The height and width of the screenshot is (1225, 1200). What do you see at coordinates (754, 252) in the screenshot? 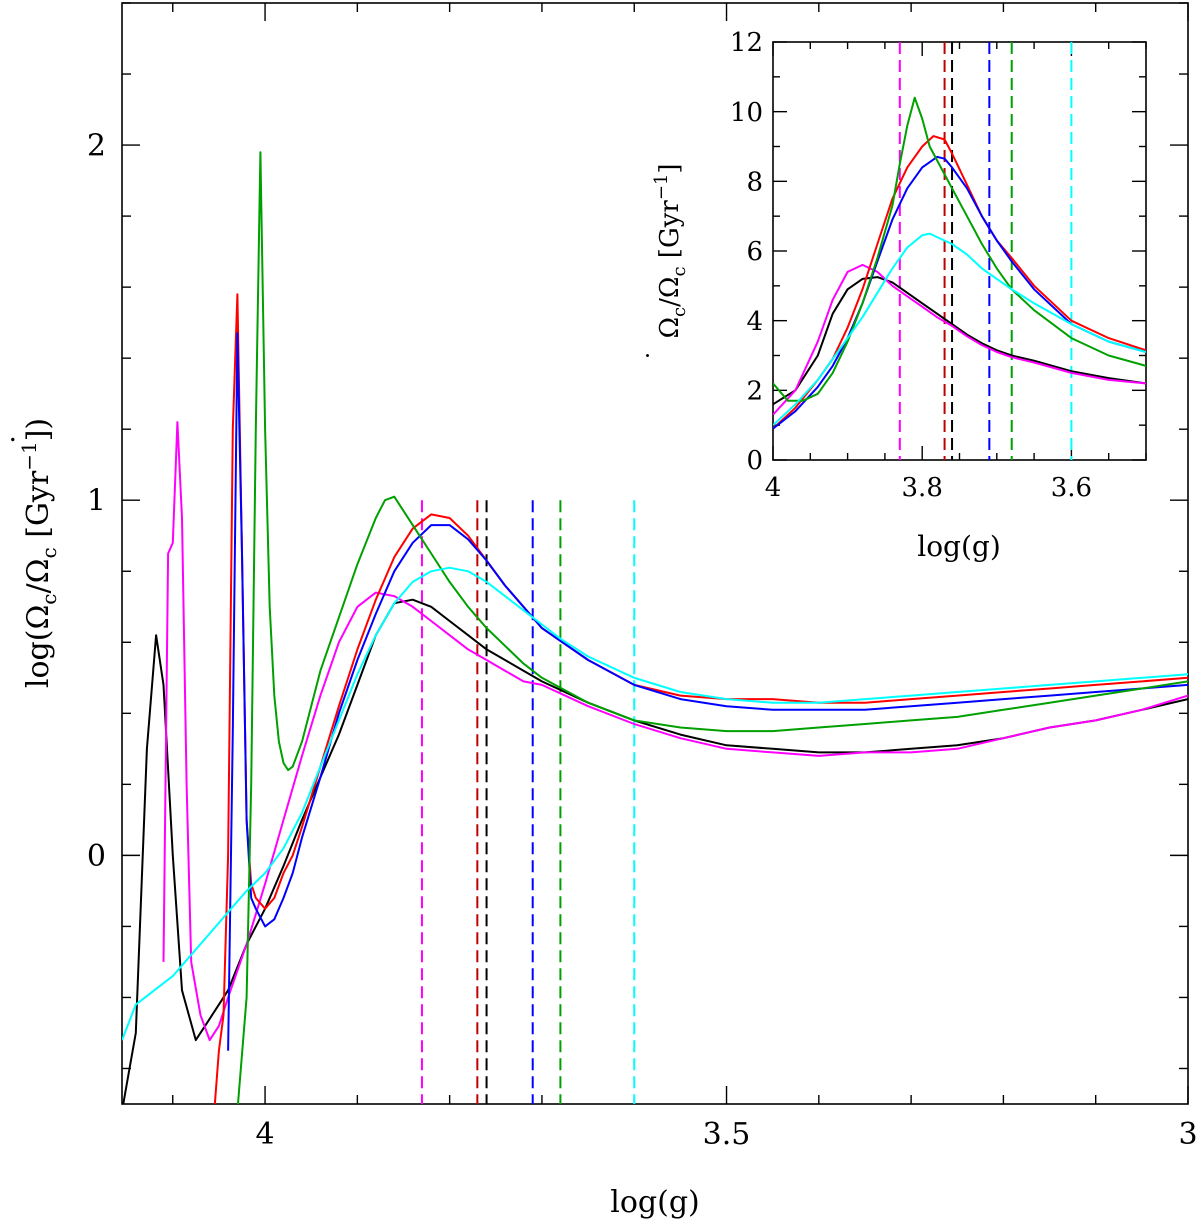
I see `inset-y-tick-label: 6` at bounding box center [754, 252].